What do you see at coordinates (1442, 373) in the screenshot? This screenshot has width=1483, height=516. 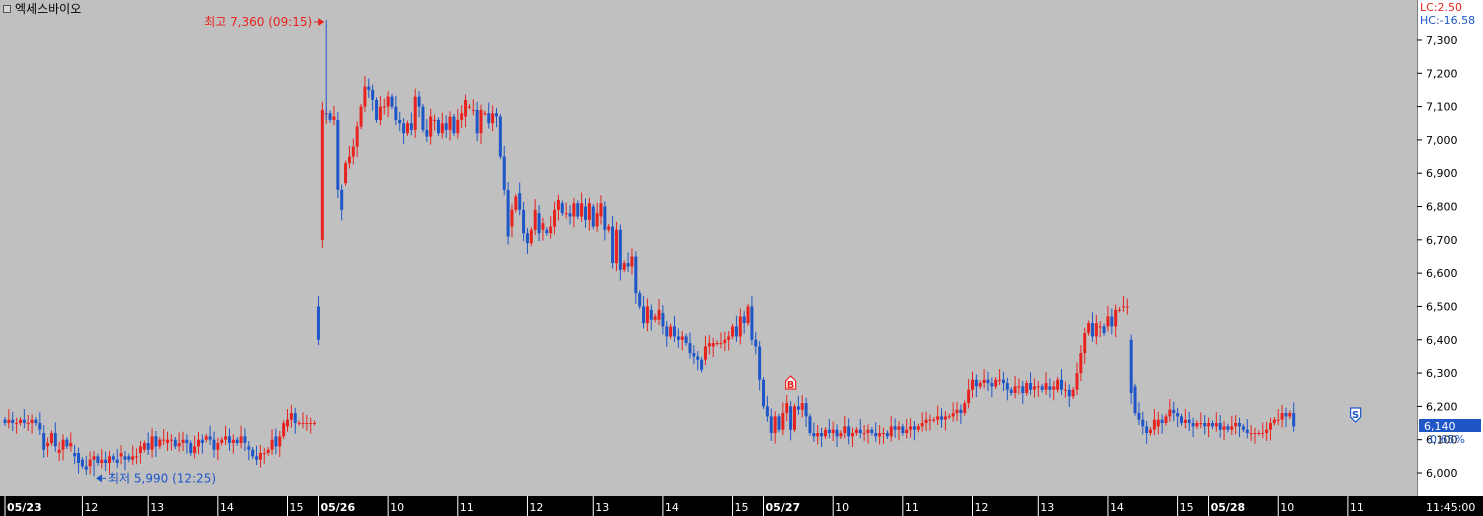 I see `y-tick-label: 6,300` at bounding box center [1442, 373].